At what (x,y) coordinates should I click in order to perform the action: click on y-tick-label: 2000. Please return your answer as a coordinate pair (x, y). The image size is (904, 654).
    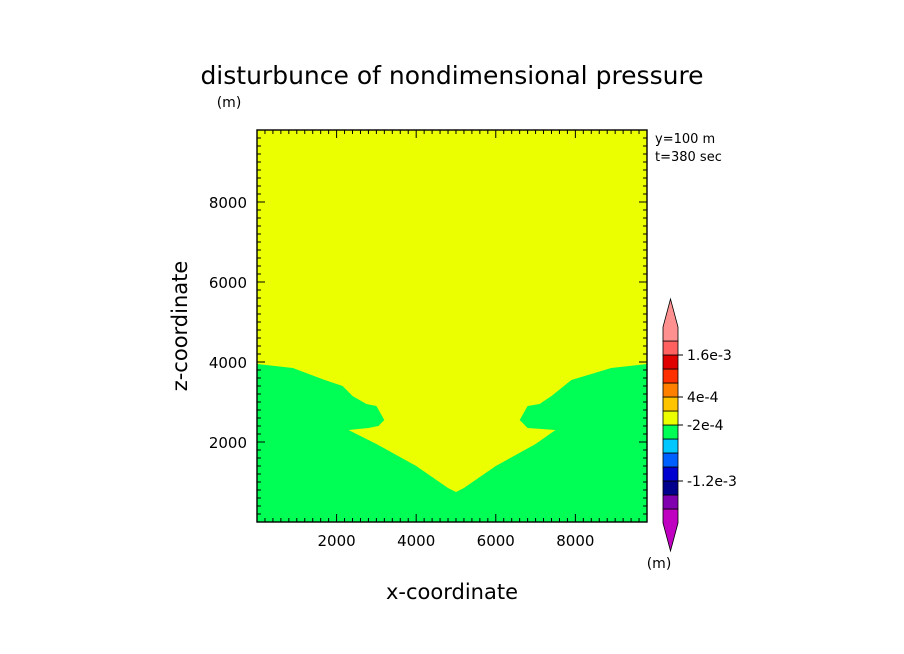
    Looking at the image, I should click on (228, 443).